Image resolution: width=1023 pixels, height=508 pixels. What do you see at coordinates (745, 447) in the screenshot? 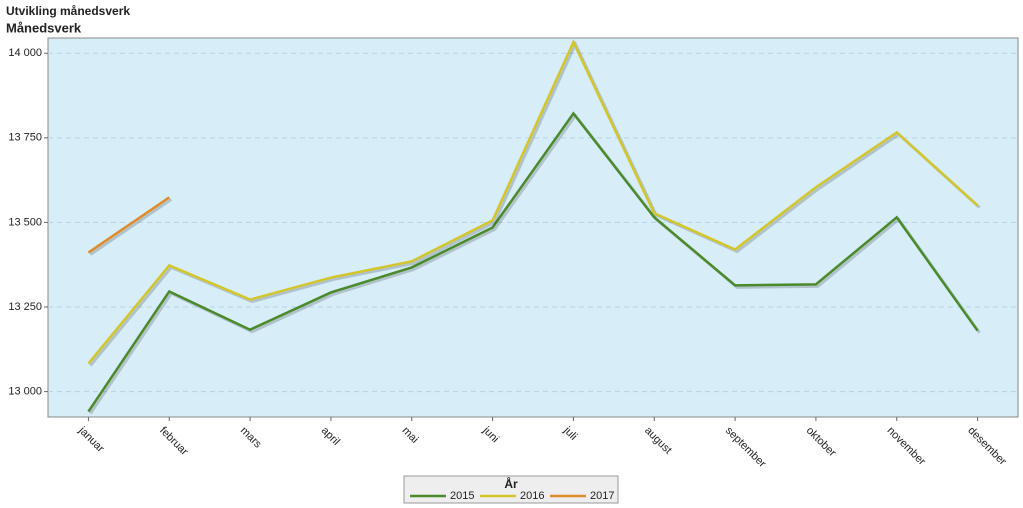
I see `x-tick-label: september` at bounding box center [745, 447].